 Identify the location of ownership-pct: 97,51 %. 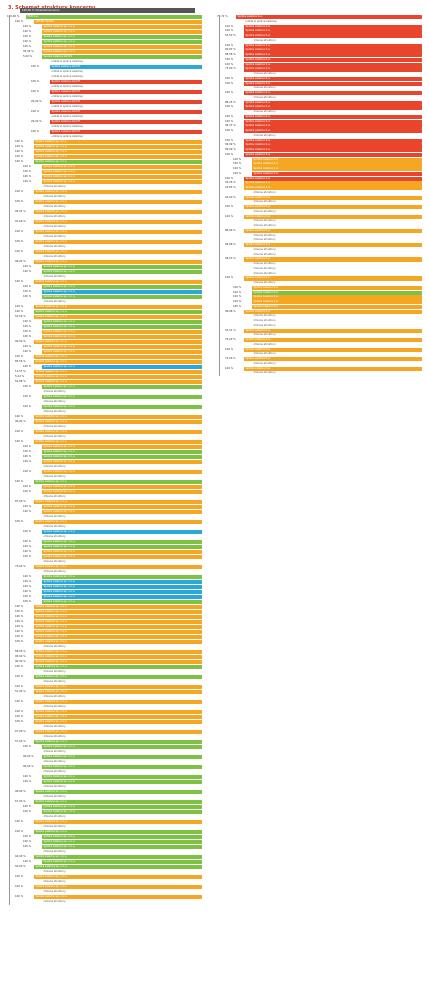
(230, 330).